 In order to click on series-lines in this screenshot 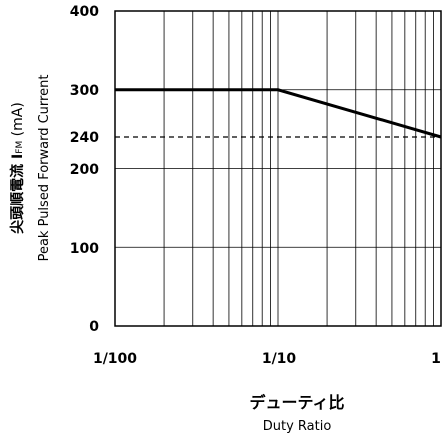, I will do `click(278, 113)`.